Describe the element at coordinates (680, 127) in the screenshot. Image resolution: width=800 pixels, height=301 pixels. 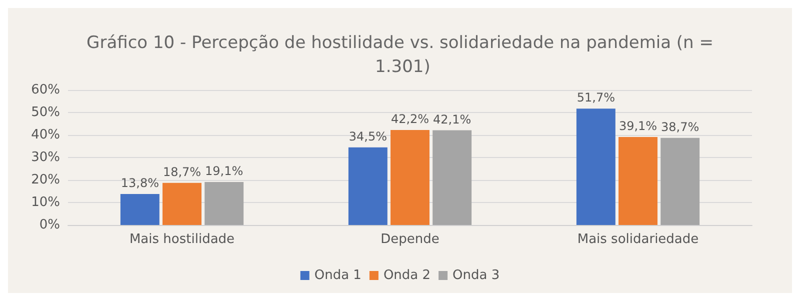
I see `data-label: 38,7%` at that location.